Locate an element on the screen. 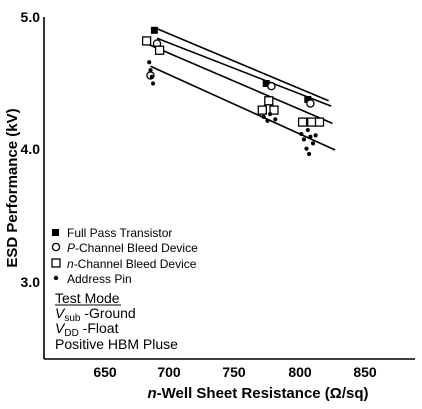  x-tick-label: 650 is located at coordinates (105, 372).